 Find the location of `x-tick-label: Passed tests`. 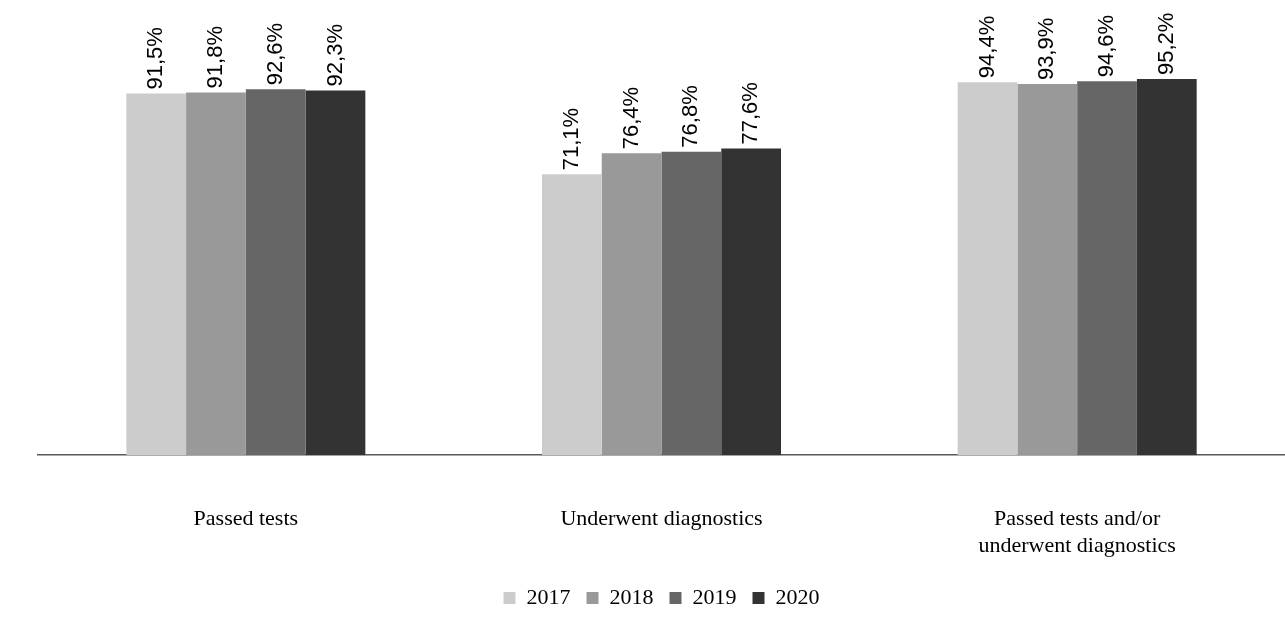

x-tick-label: Passed tests is located at coordinates (246, 518).